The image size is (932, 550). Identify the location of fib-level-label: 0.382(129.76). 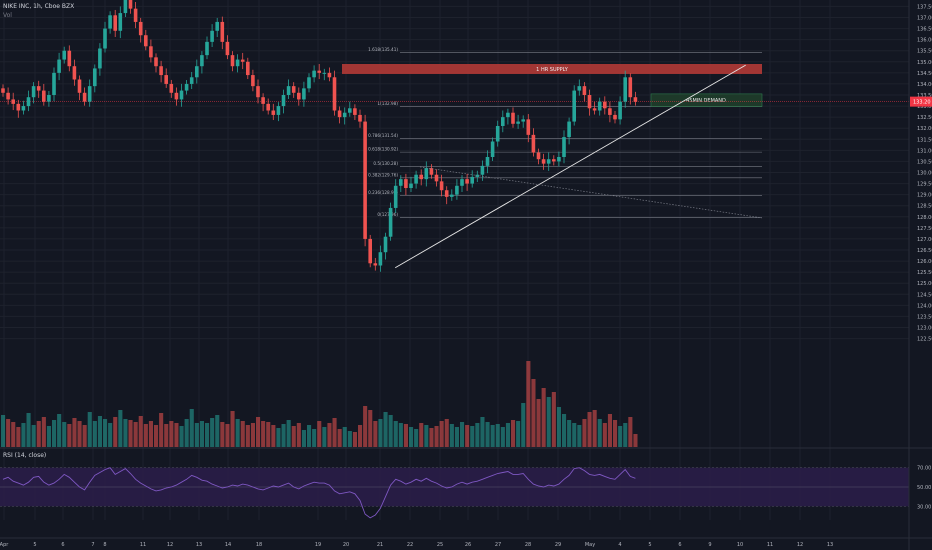
(383, 174).